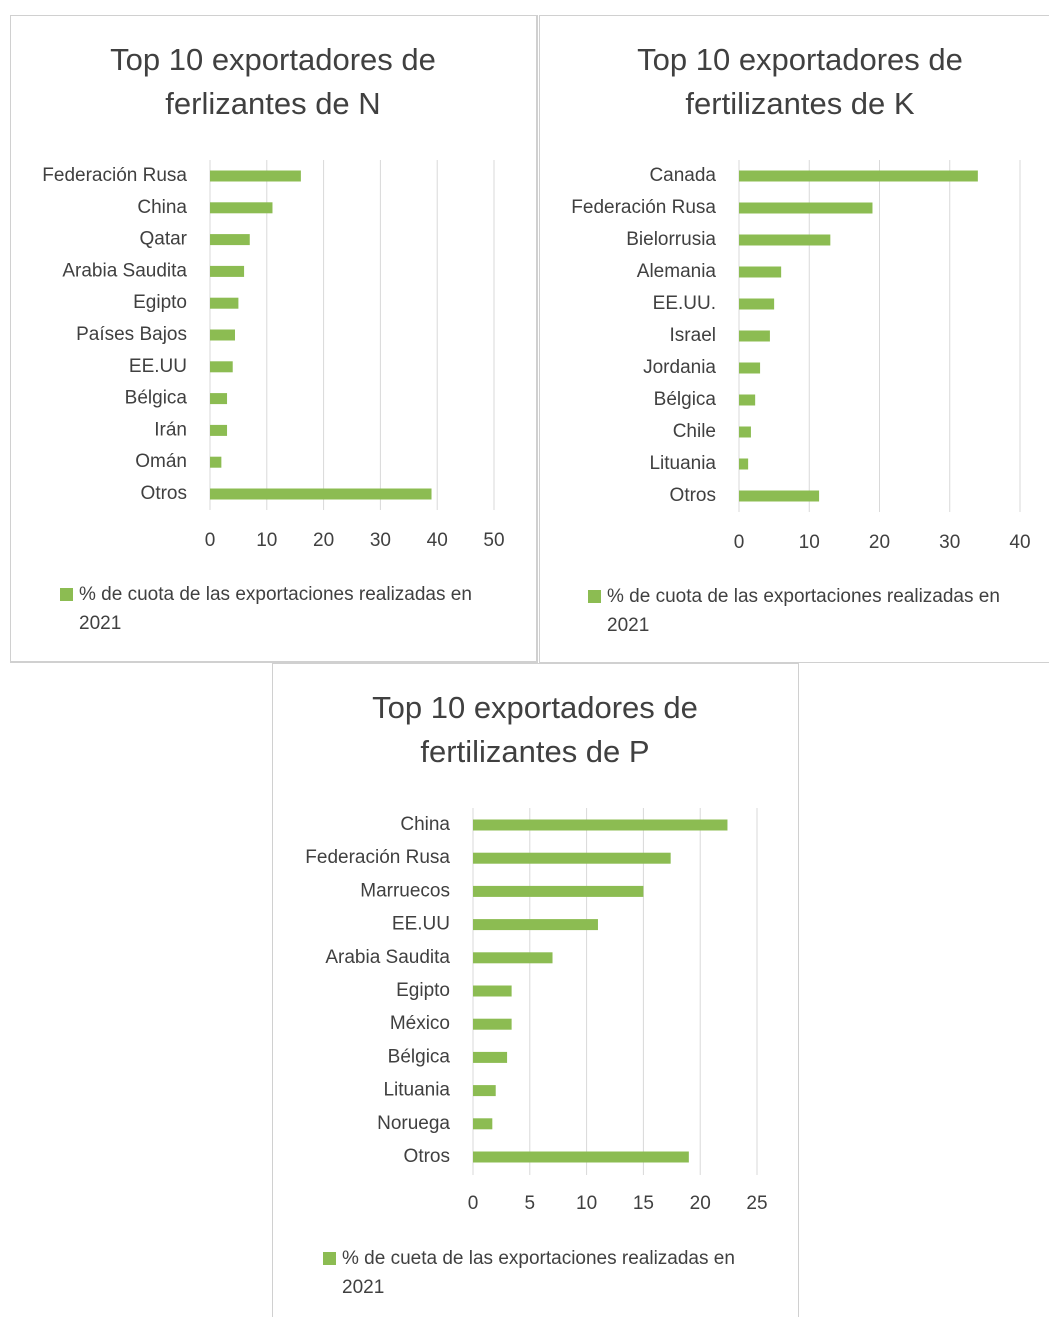  Describe the element at coordinates (677, 271) in the screenshot. I see `y-tick-label: Alemania` at that location.